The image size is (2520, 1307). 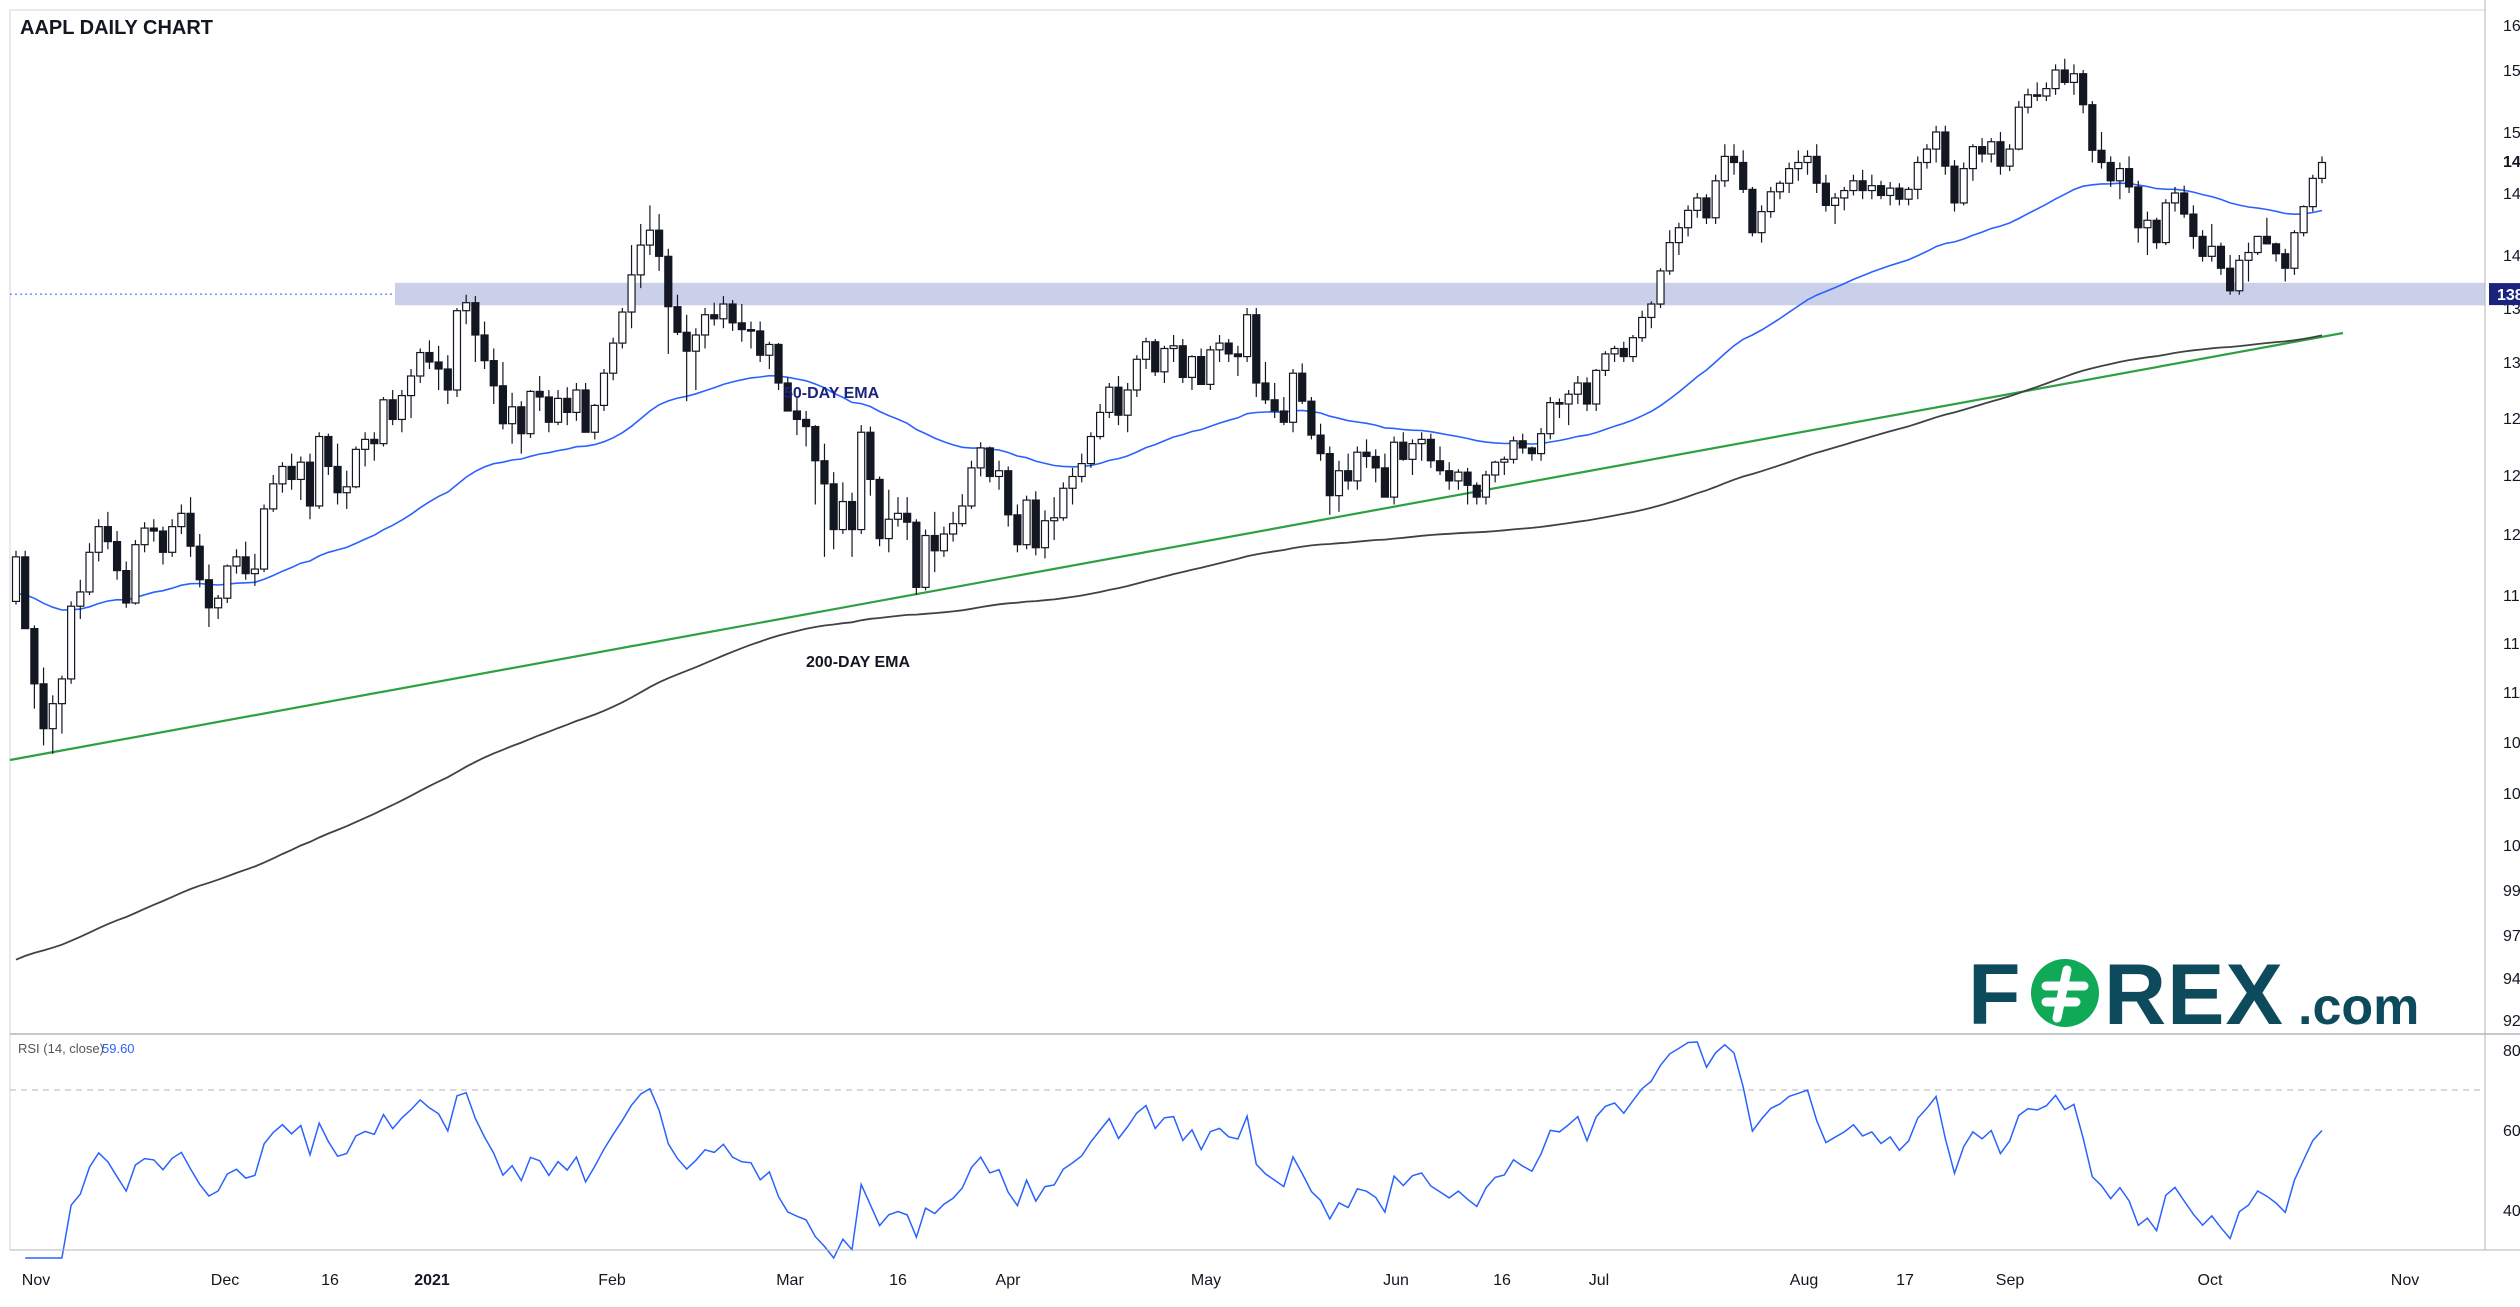 I want to click on price-tick-label: 97.00, so click(x=2511, y=936).